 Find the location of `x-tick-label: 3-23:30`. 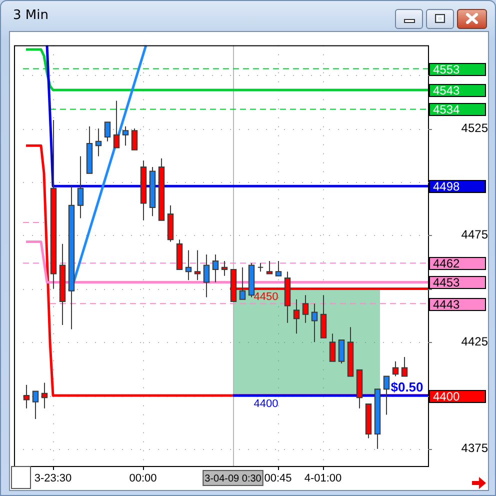

x-tick-label: 3-23:30 is located at coordinates (53, 478).